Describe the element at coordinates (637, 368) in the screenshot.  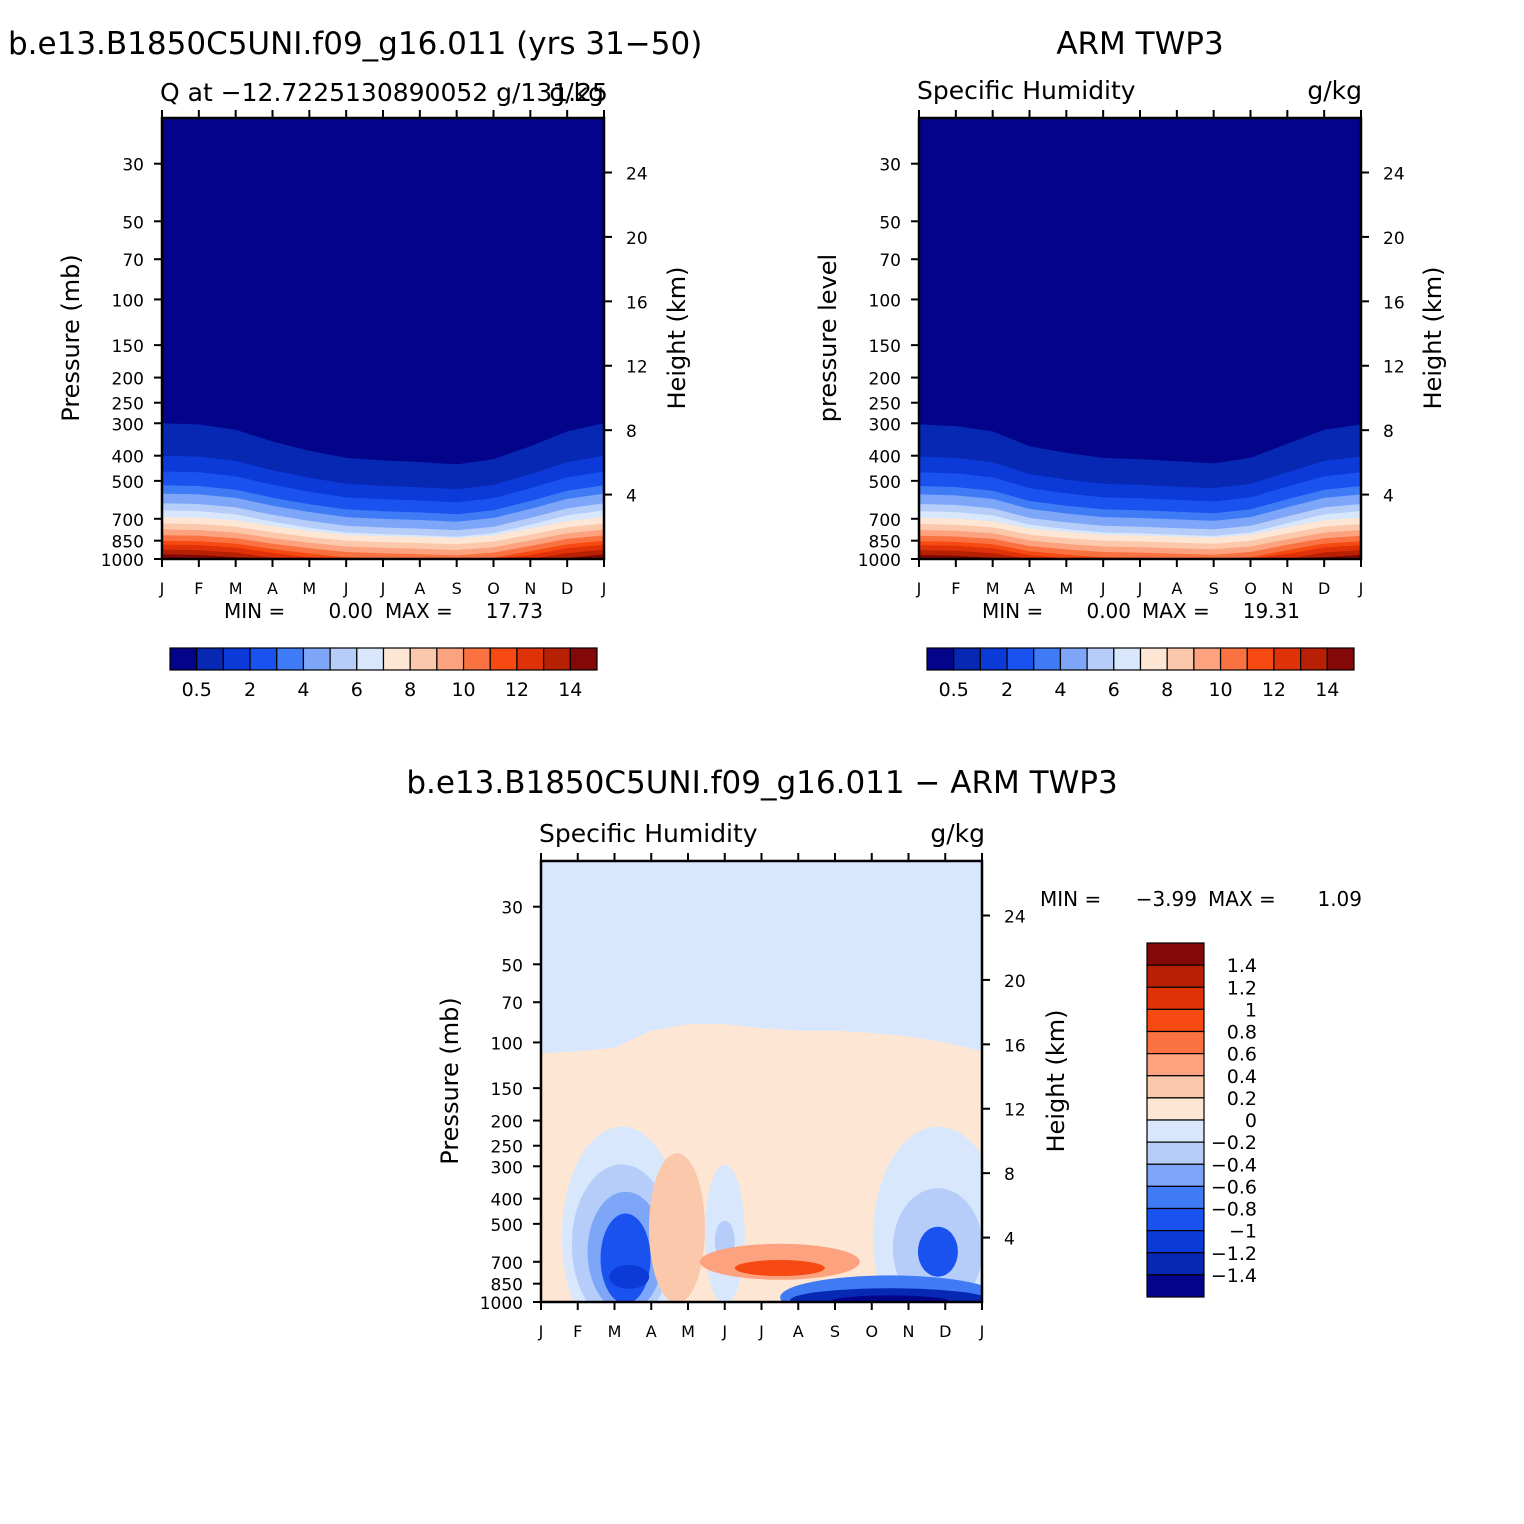
I see `panel1-height-tick-label: 12` at that location.